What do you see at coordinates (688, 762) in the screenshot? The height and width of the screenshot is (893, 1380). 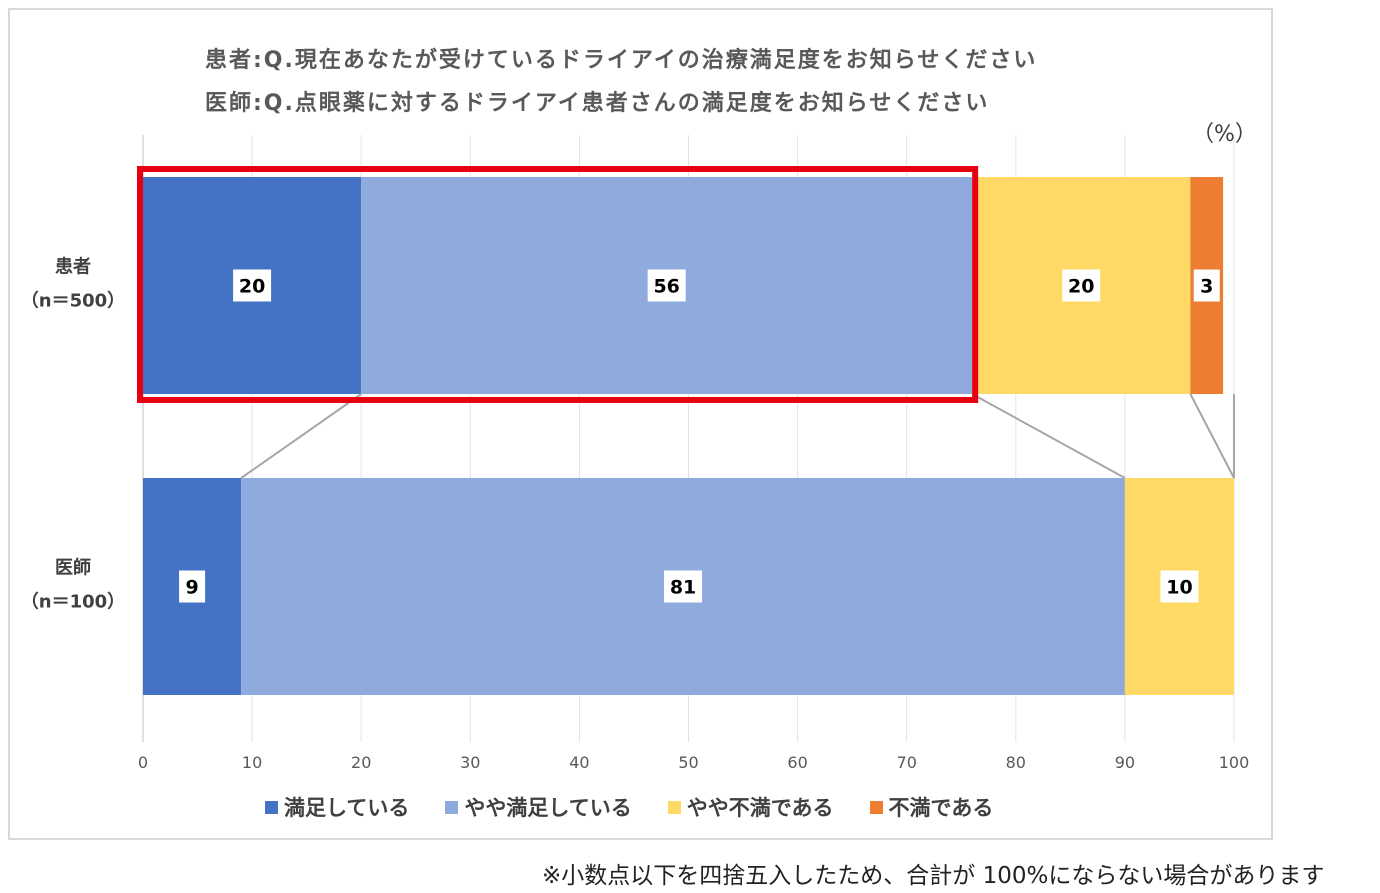 I see `x-tick-label-50: 50` at bounding box center [688, 762].